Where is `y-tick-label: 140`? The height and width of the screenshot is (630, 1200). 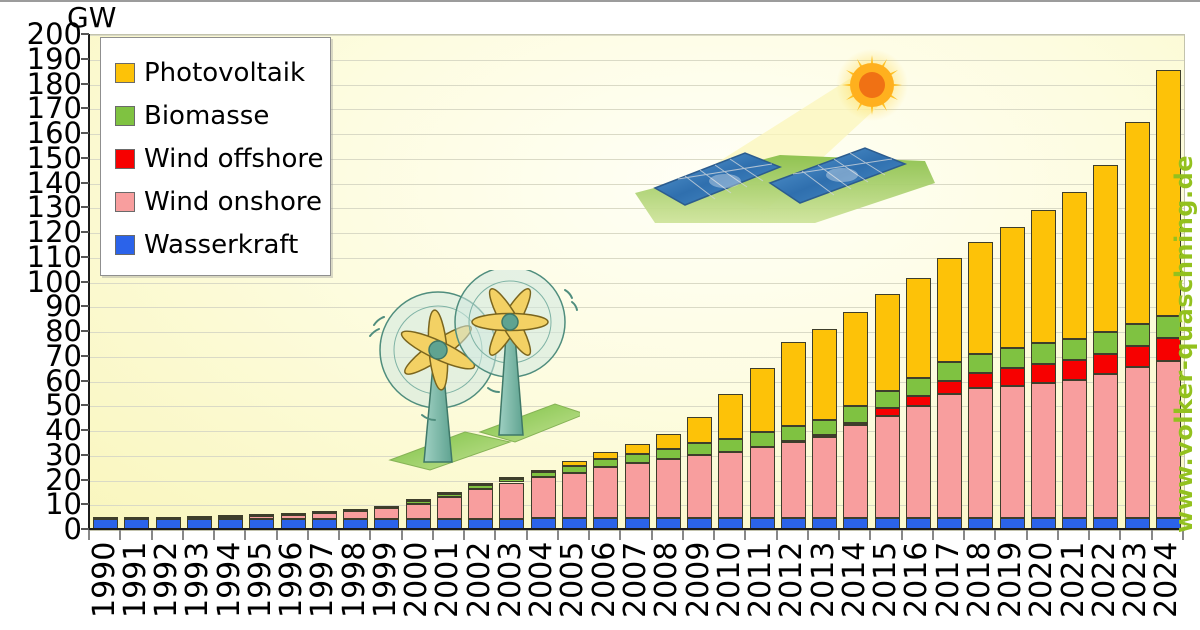 y-tick-label: 140 is located at coordinates (54, 182).